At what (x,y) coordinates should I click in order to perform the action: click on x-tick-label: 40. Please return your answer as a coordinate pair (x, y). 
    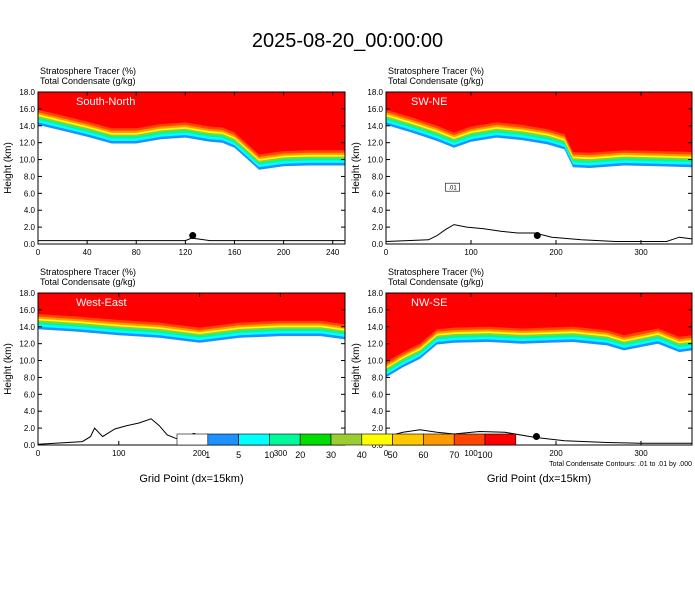
    Looking at the image, I should click on (87, 252).